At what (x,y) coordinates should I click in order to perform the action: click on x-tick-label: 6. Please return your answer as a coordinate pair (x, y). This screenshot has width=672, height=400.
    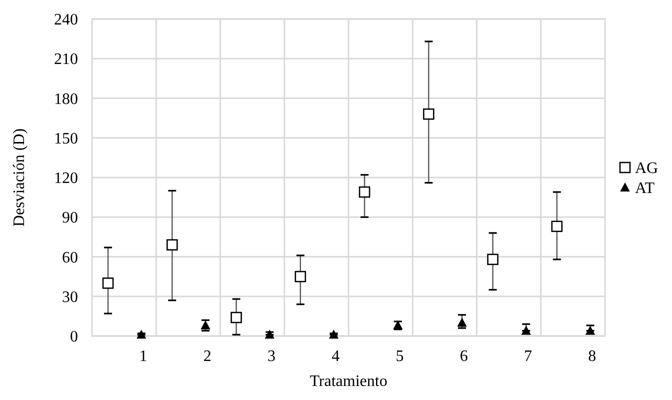
    Looking at the image, I should click on (464, 356).